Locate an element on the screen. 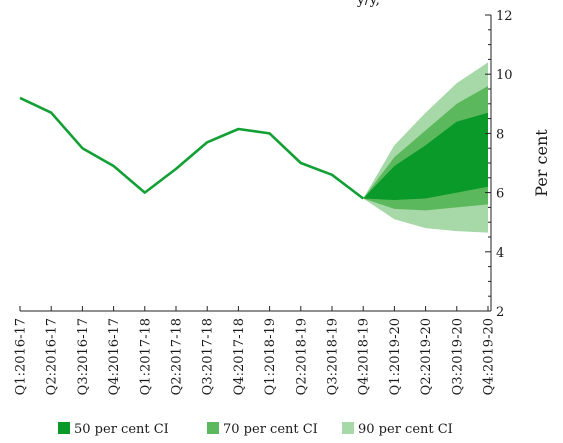 This screenshot has height=443, width=563. actual-growth-line is located at coordinates (191, 148).